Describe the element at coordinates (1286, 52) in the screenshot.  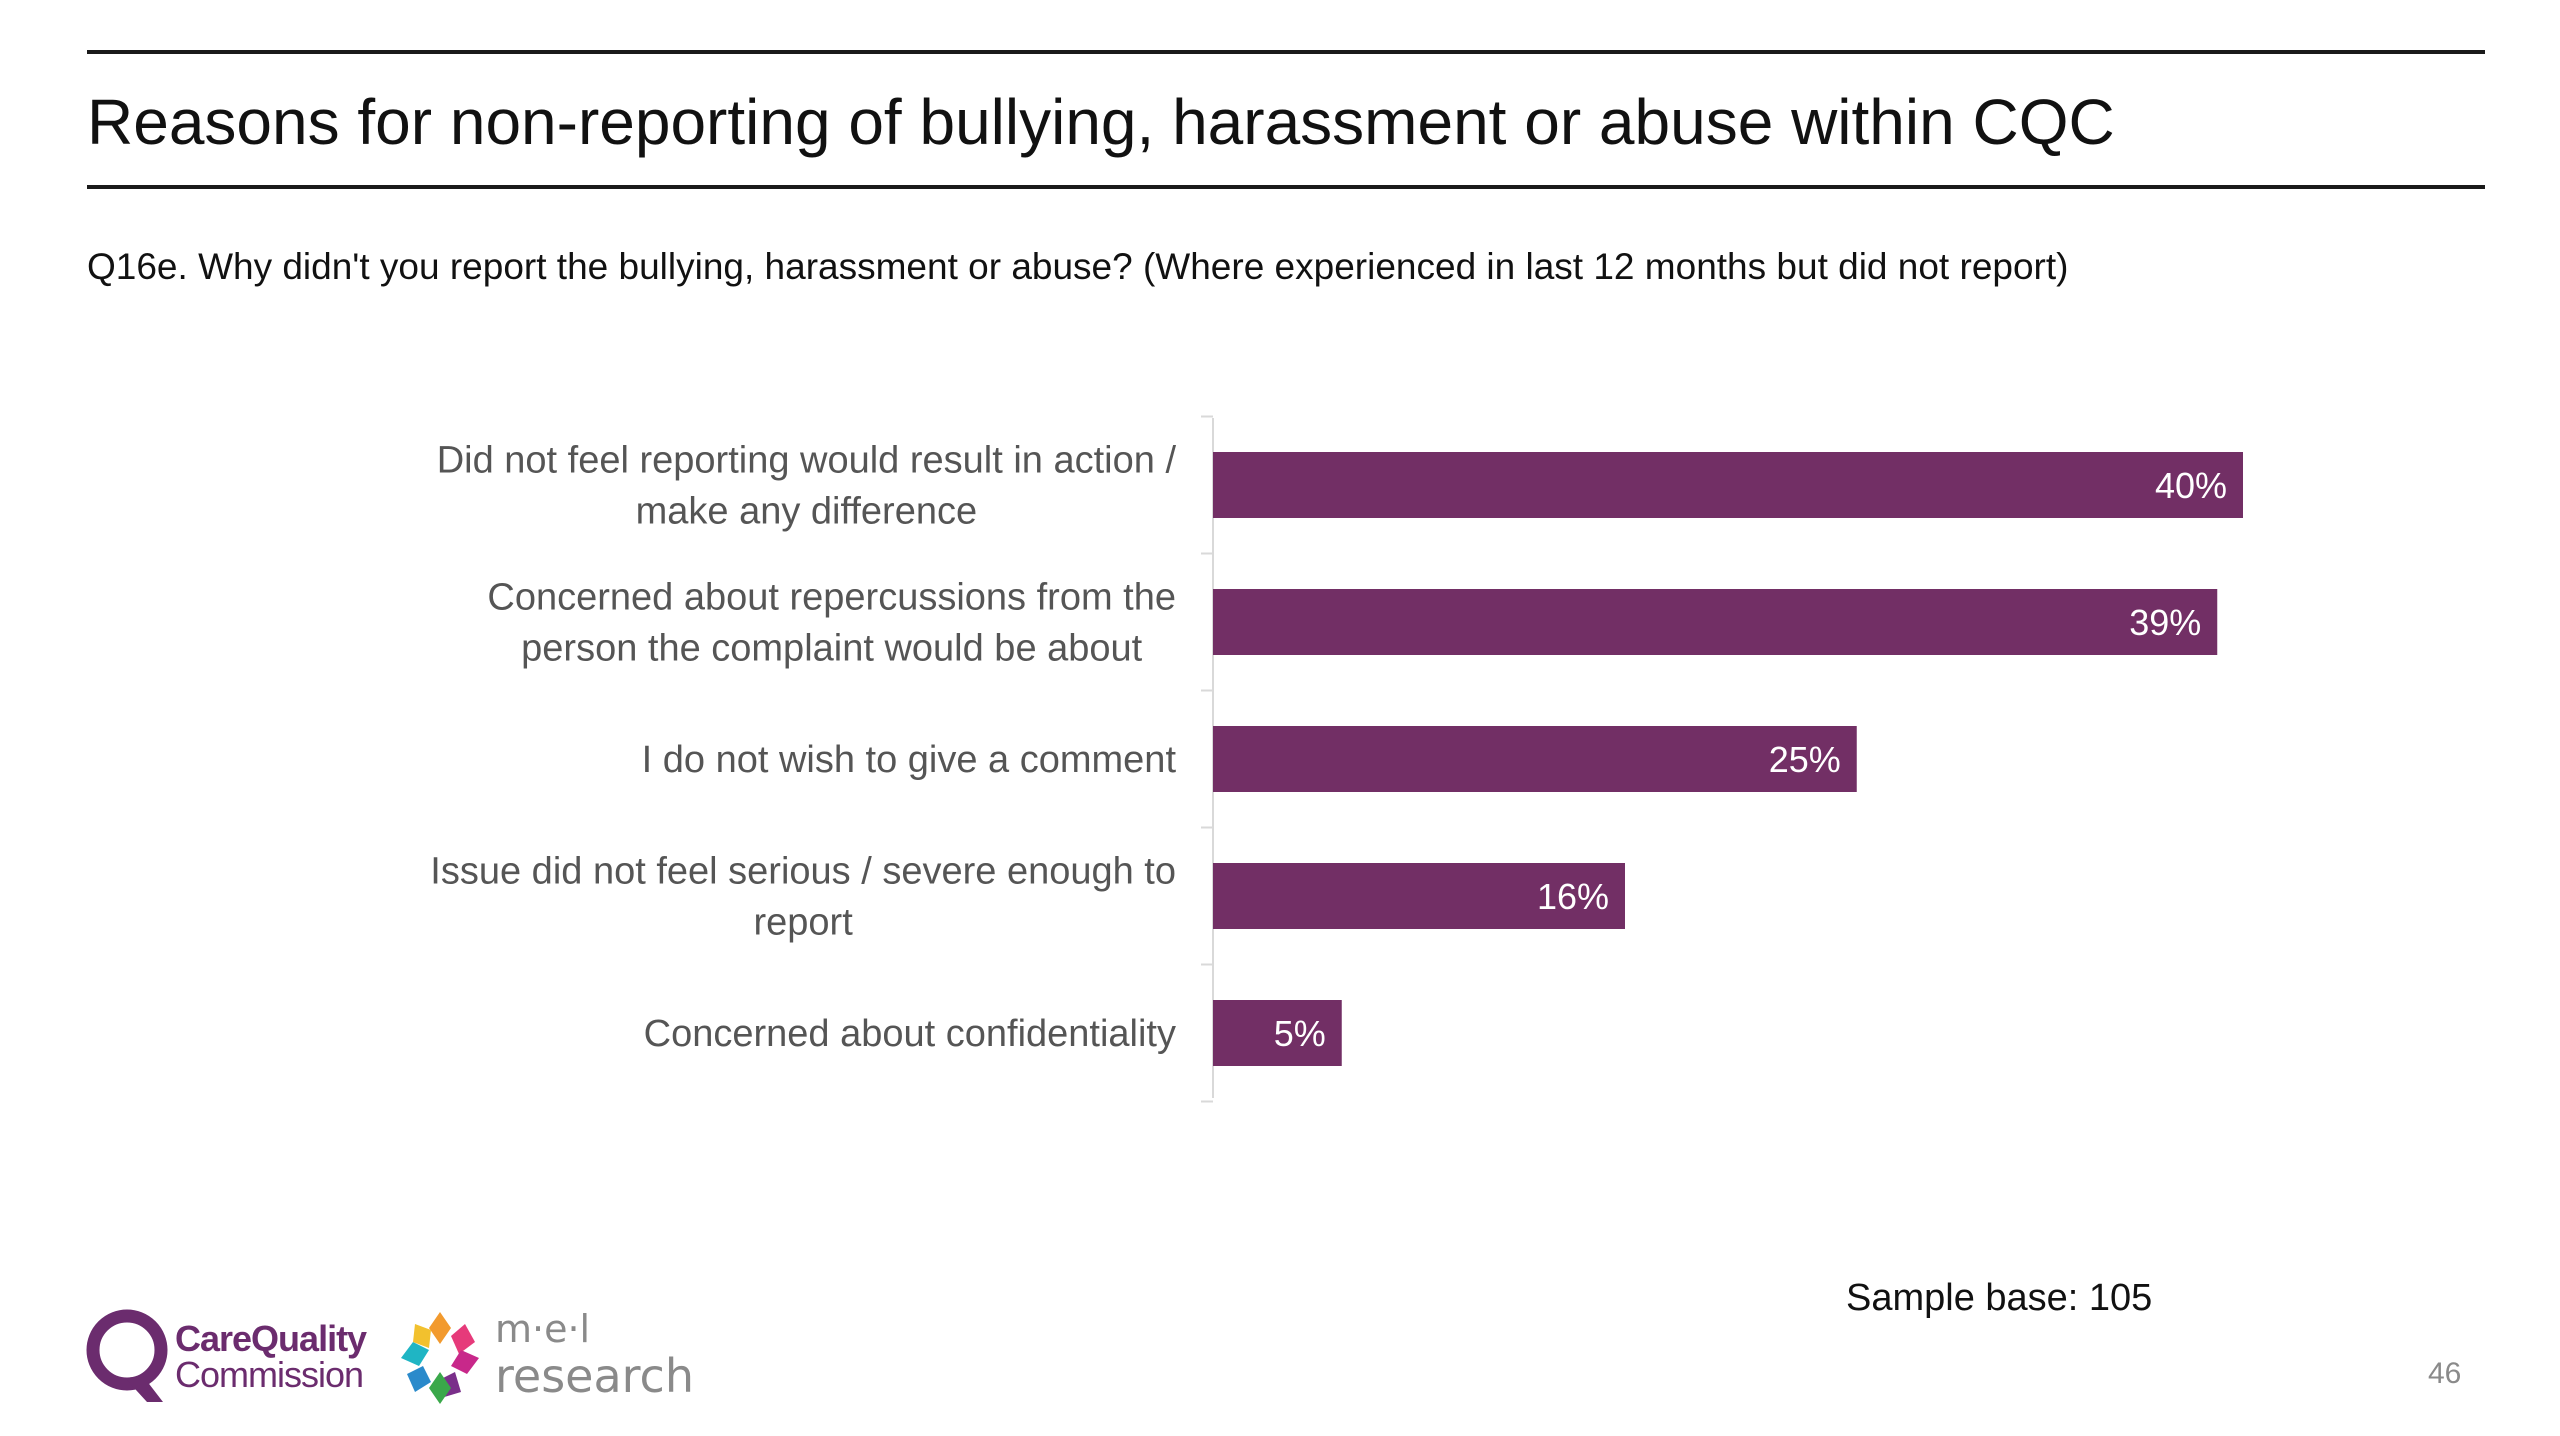
I see `title-top-rule` at that location.